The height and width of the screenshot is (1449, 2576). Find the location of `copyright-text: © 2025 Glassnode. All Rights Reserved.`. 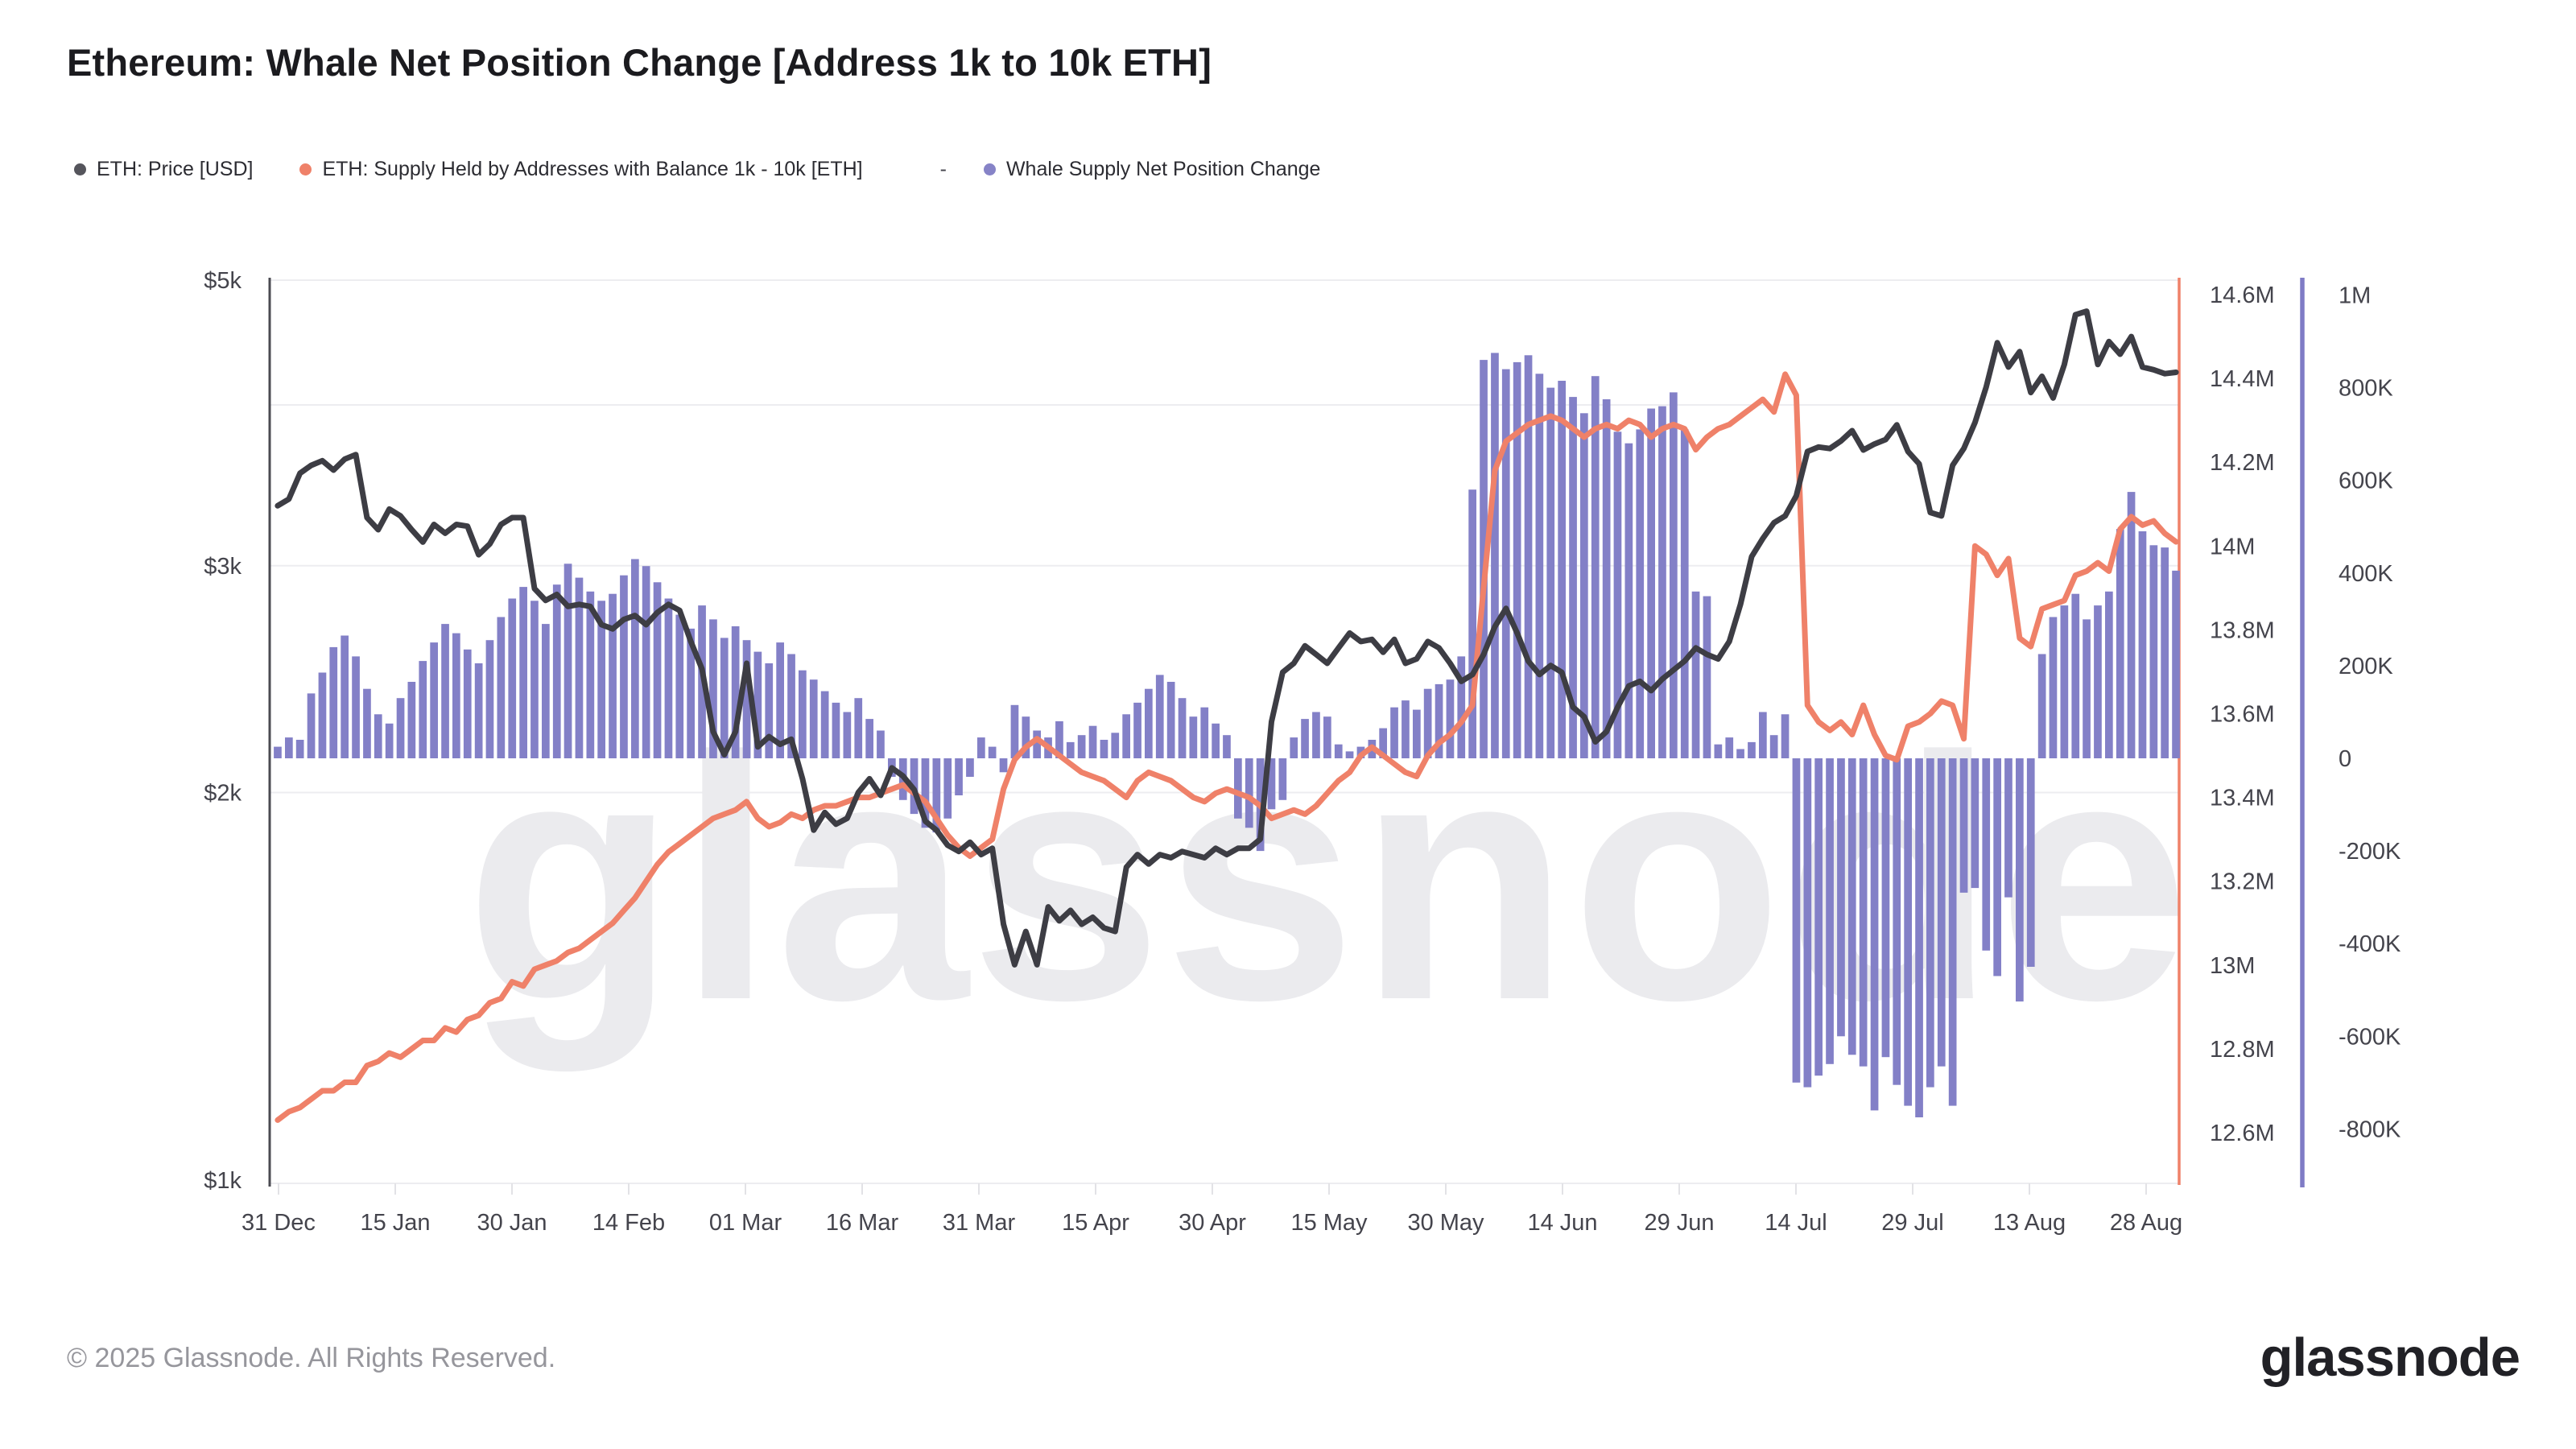

copyright-text: © 2025 Glassnode. All Rights Reserved. is located at coordinates (311, 1358).